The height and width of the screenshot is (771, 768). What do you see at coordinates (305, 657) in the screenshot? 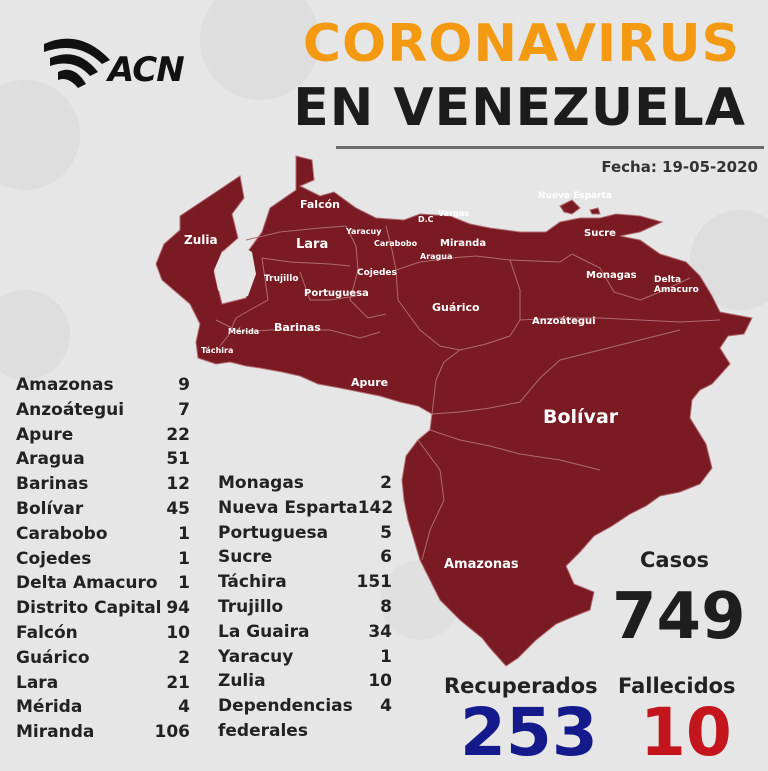
I see `state-row: Yaracuy 1` at bounding box center [305, 657].